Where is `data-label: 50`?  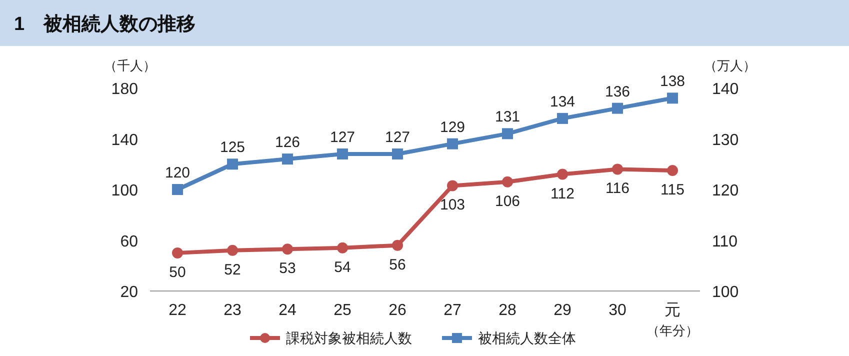
data-label: 50 is located at coordinates (177, 272).